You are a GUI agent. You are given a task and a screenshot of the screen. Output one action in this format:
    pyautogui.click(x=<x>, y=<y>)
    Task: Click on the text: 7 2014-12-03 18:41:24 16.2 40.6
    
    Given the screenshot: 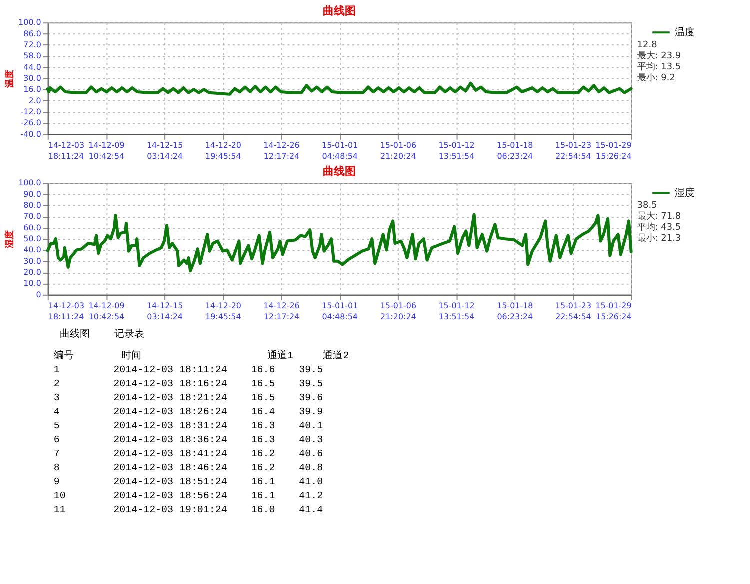 What is the action you would take?
    pyautogui.click(x=189, y=454)
    